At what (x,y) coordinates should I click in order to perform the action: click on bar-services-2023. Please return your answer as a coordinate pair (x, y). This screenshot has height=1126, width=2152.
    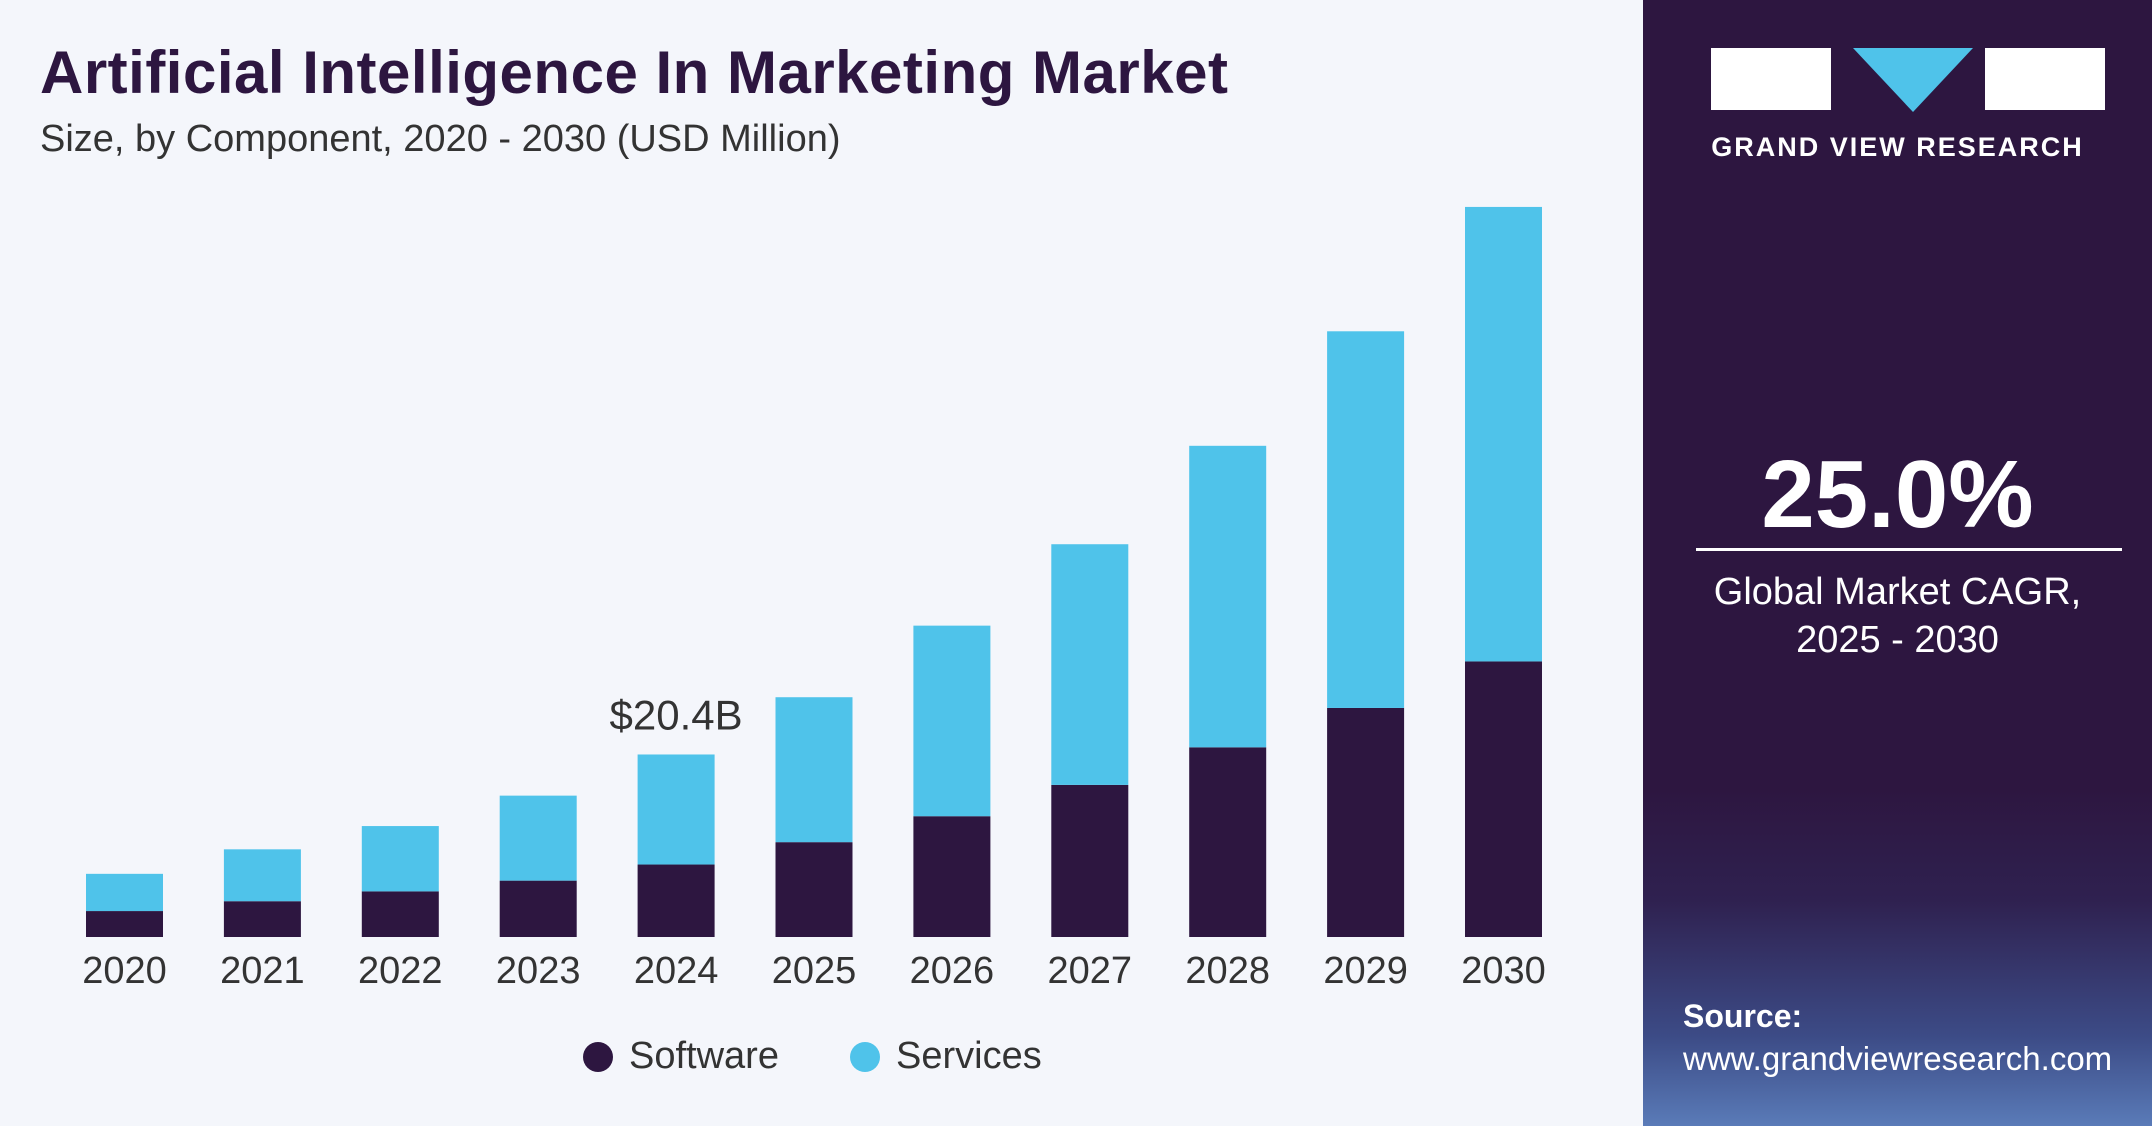
    Looking at the image, I should click on (538, 838).